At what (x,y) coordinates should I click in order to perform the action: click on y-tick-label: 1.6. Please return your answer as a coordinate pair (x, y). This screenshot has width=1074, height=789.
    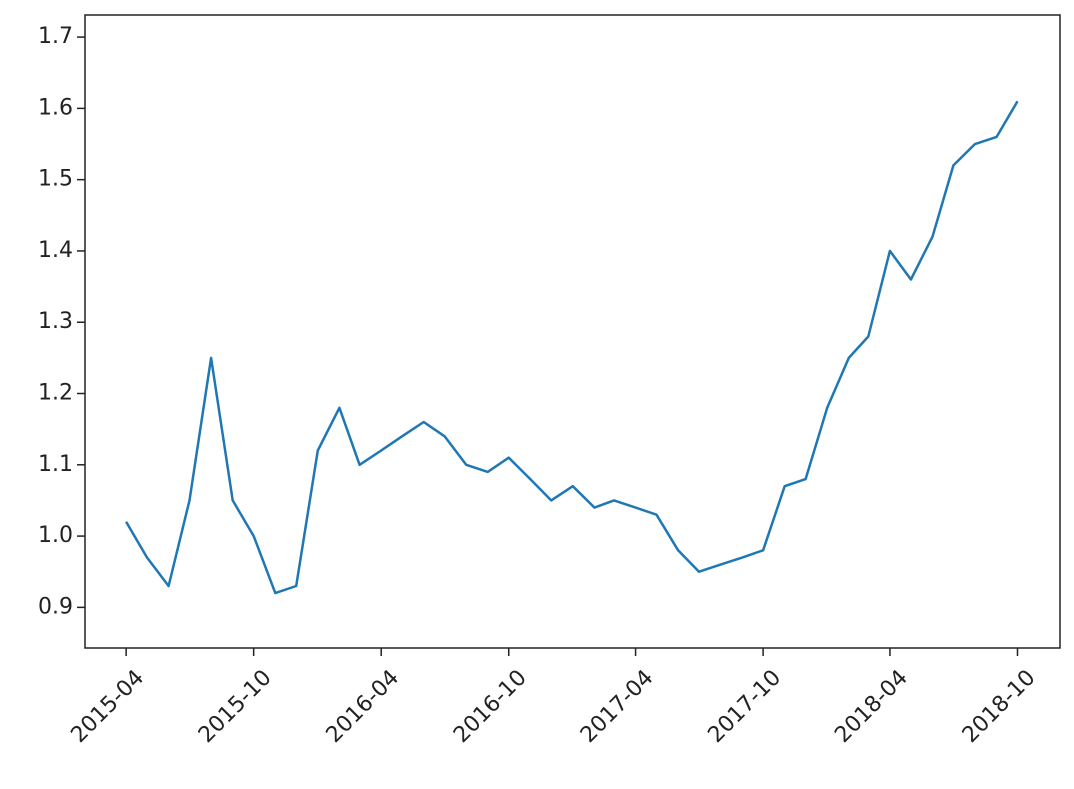
    Looking at the image, I should click on (55, 107).